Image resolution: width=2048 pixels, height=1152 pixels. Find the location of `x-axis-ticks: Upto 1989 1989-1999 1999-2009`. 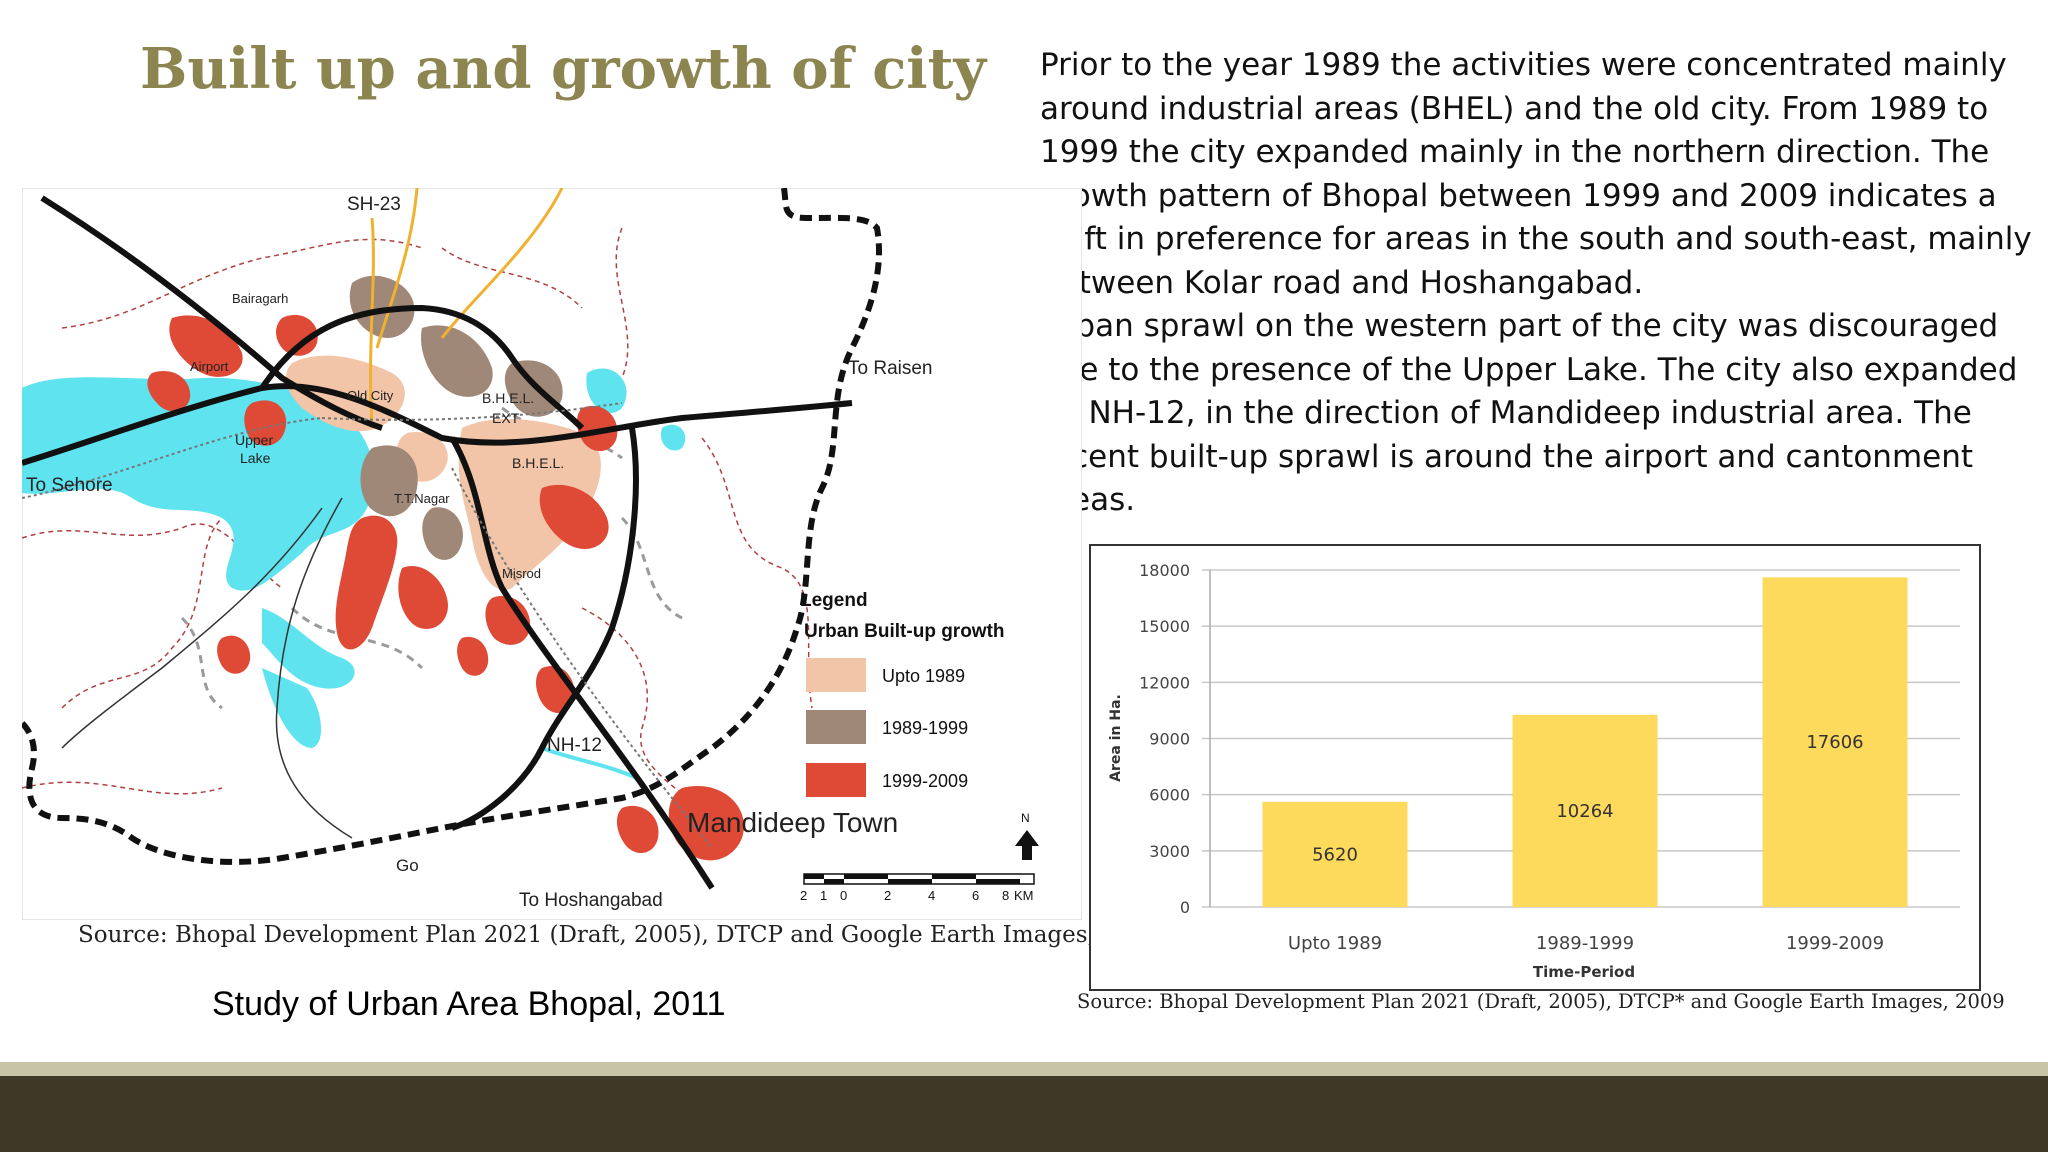

x-axis-ticks: Upto 1989 1989-1999 1999-2009 is located at coordinates (1586, 943).